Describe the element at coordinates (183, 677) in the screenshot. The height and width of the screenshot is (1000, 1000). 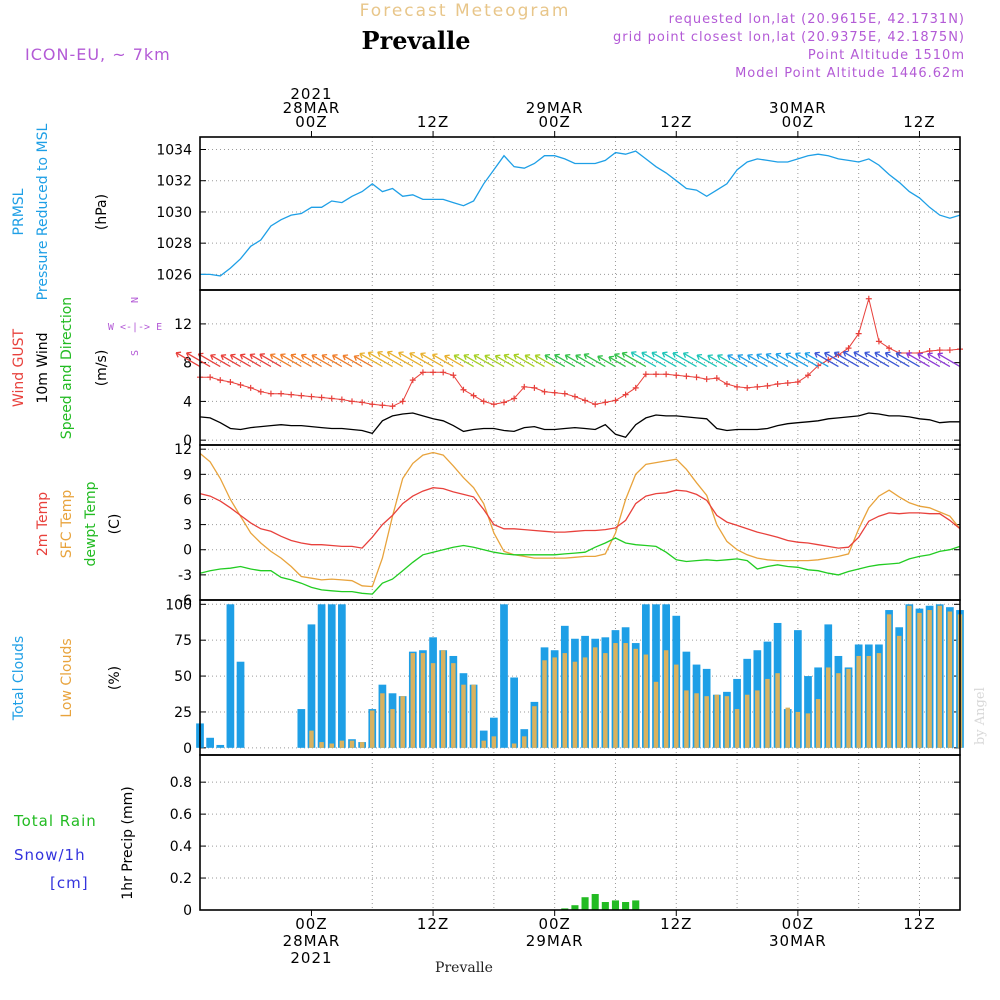
I see `y-tick-label: 50` at that location.